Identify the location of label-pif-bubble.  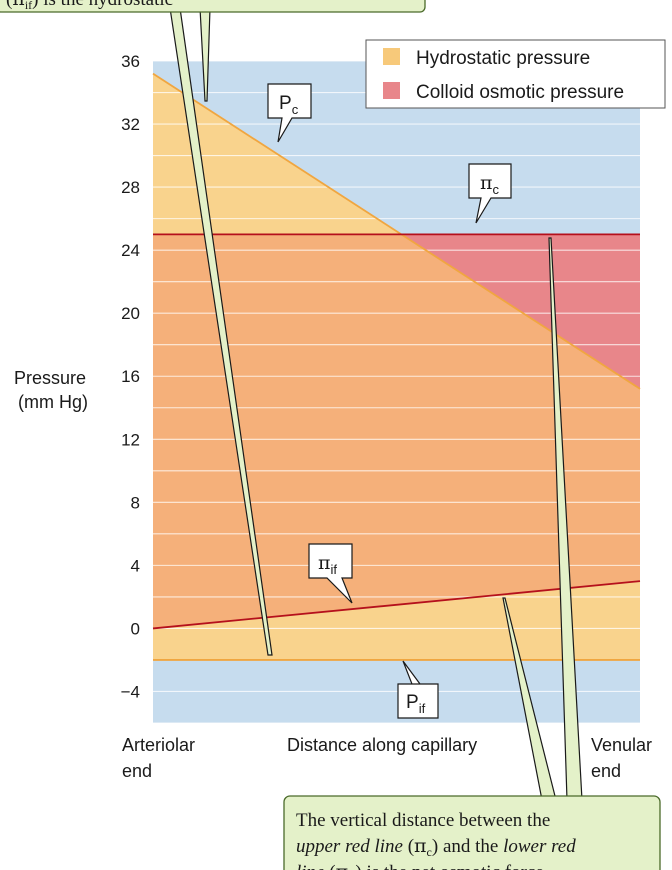
(418, 689).